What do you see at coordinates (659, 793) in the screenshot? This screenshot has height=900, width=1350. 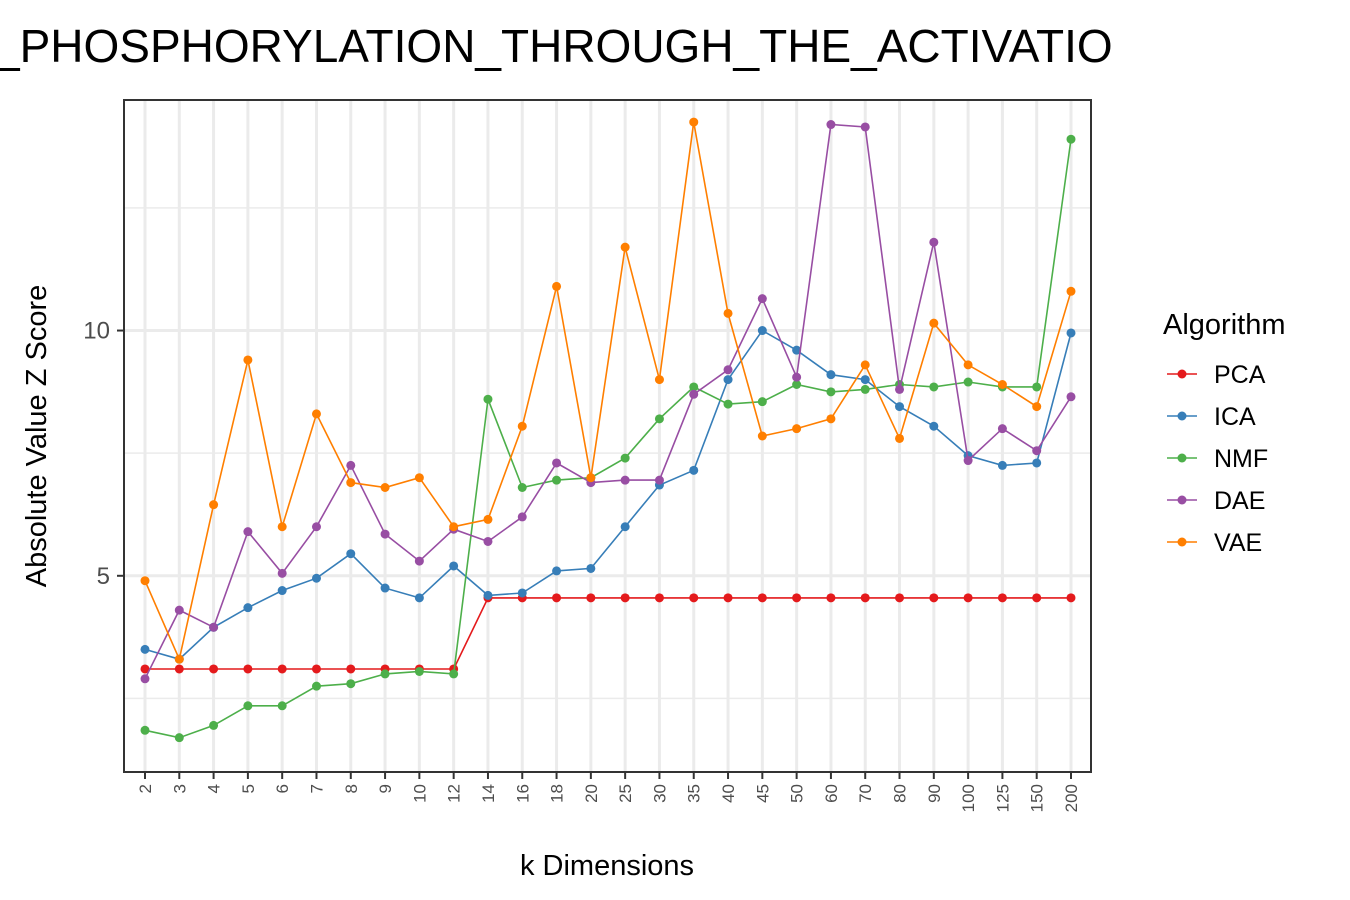 I see `x-tick-label: 30` at bounding box center [659, 793].